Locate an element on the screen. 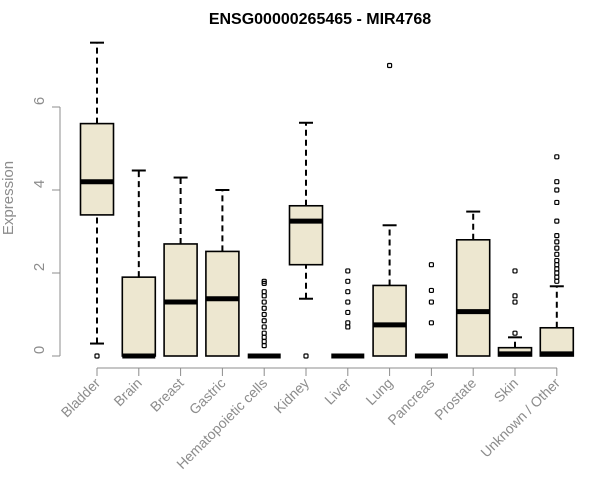 This screenshot has height=500, width=600. x-tick-label: Kidney is located at coordinates (292, 396).